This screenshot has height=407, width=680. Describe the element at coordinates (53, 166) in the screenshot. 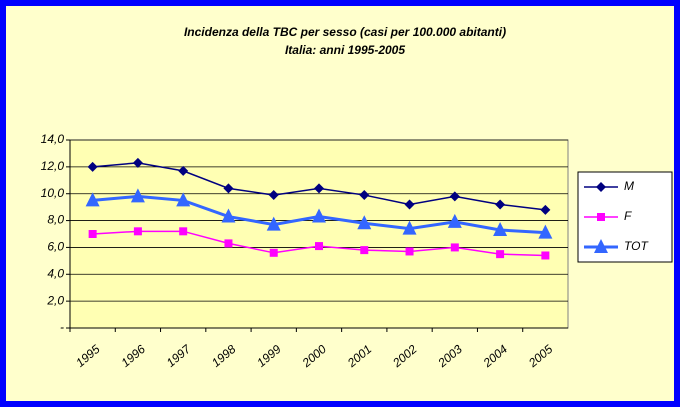

I see `y-tick-label: 12,0` at that location.